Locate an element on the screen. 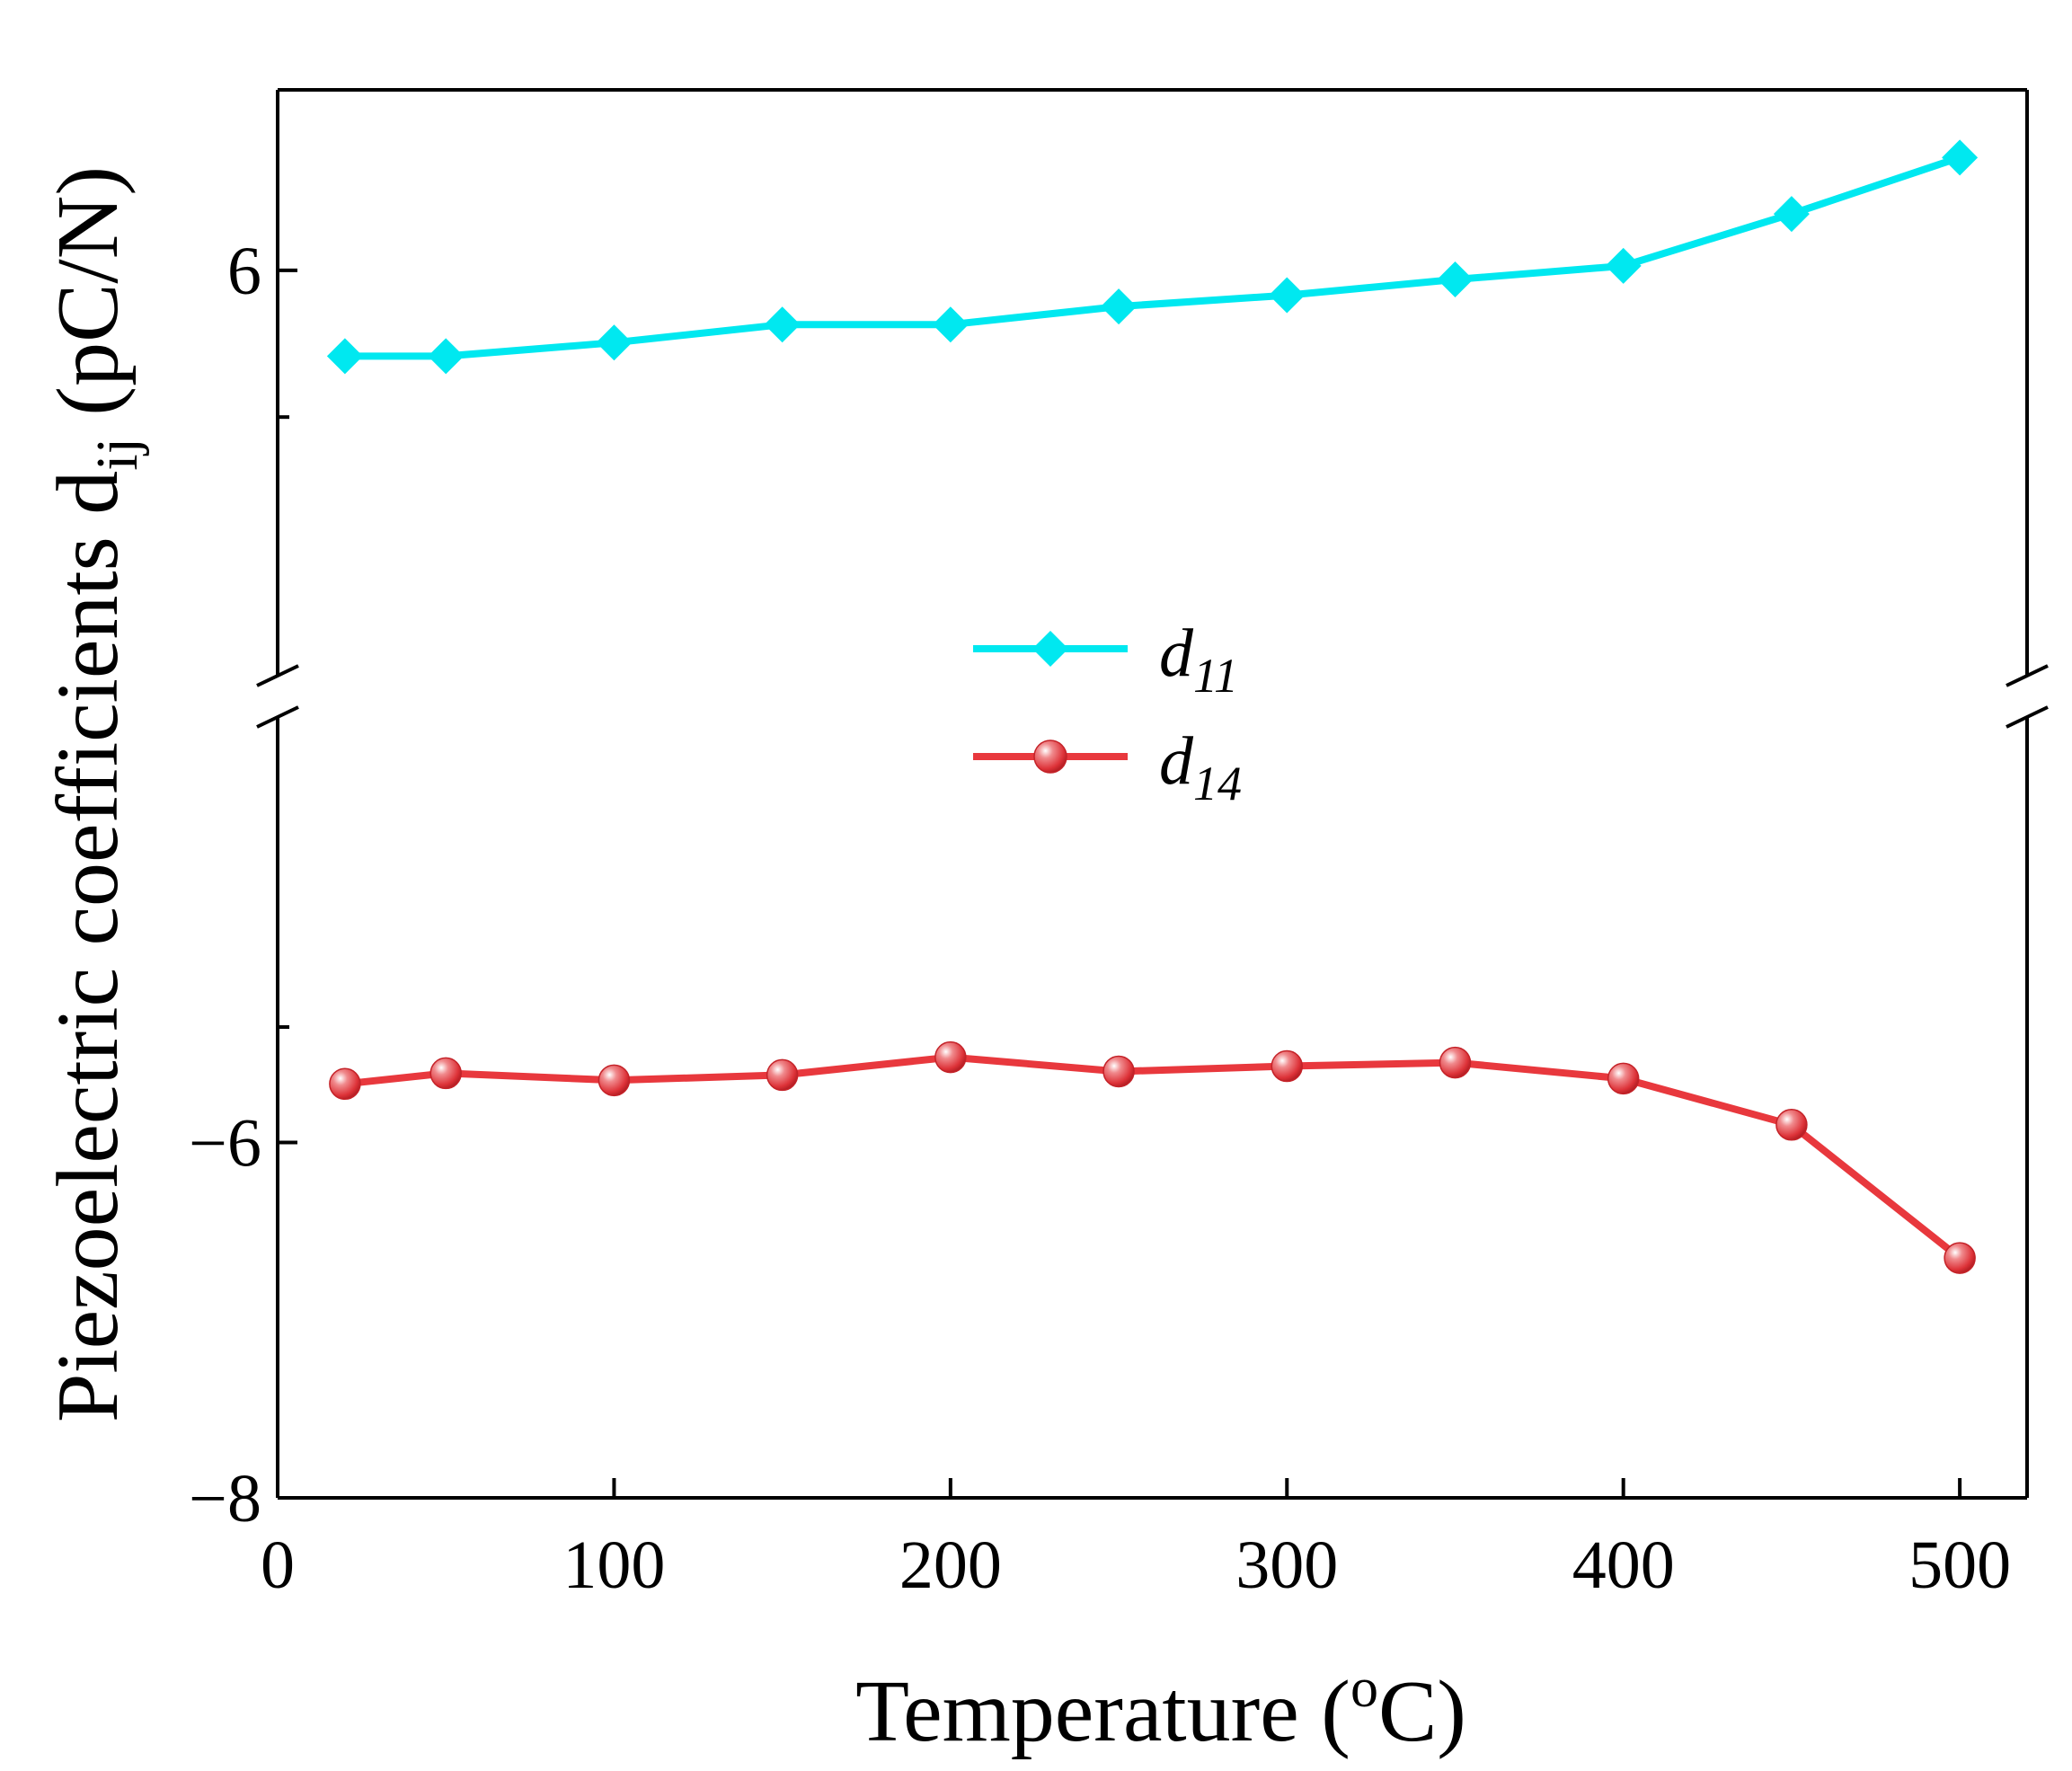 Image resolution: width=2072 pixels, height=1771 pixels. lower-y-tick-label-1: −8 is located at coordinates (225, 1498).